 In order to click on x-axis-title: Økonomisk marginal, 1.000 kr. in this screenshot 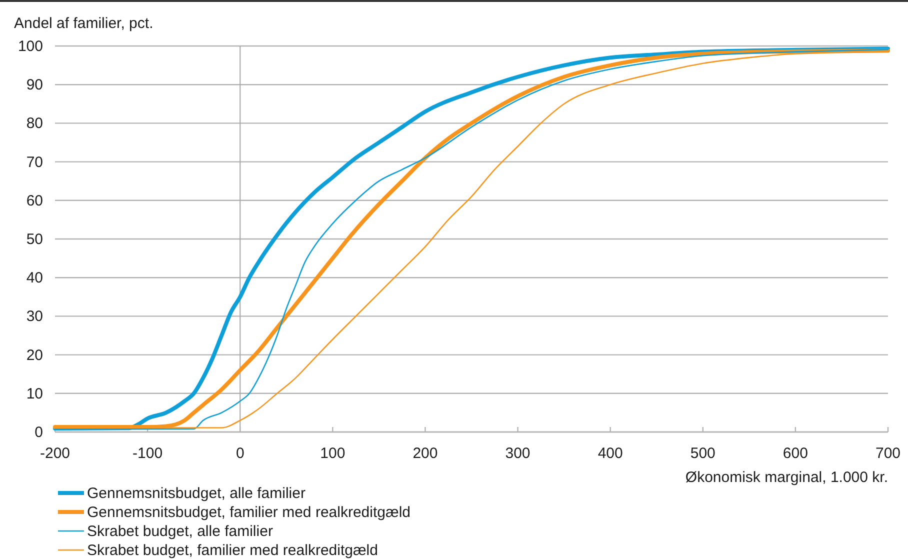, I will do `click(786, 477)`.